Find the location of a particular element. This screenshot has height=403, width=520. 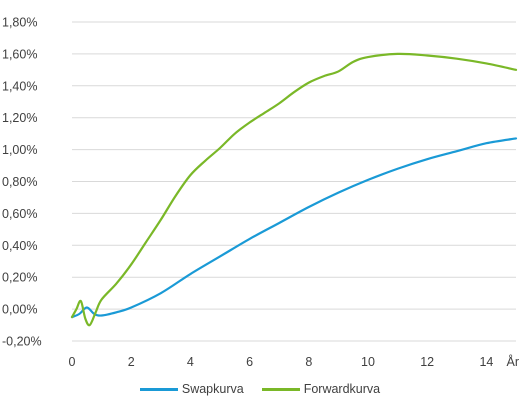

legend-swatch-forwardkurva is located at coordinates (280, 389).